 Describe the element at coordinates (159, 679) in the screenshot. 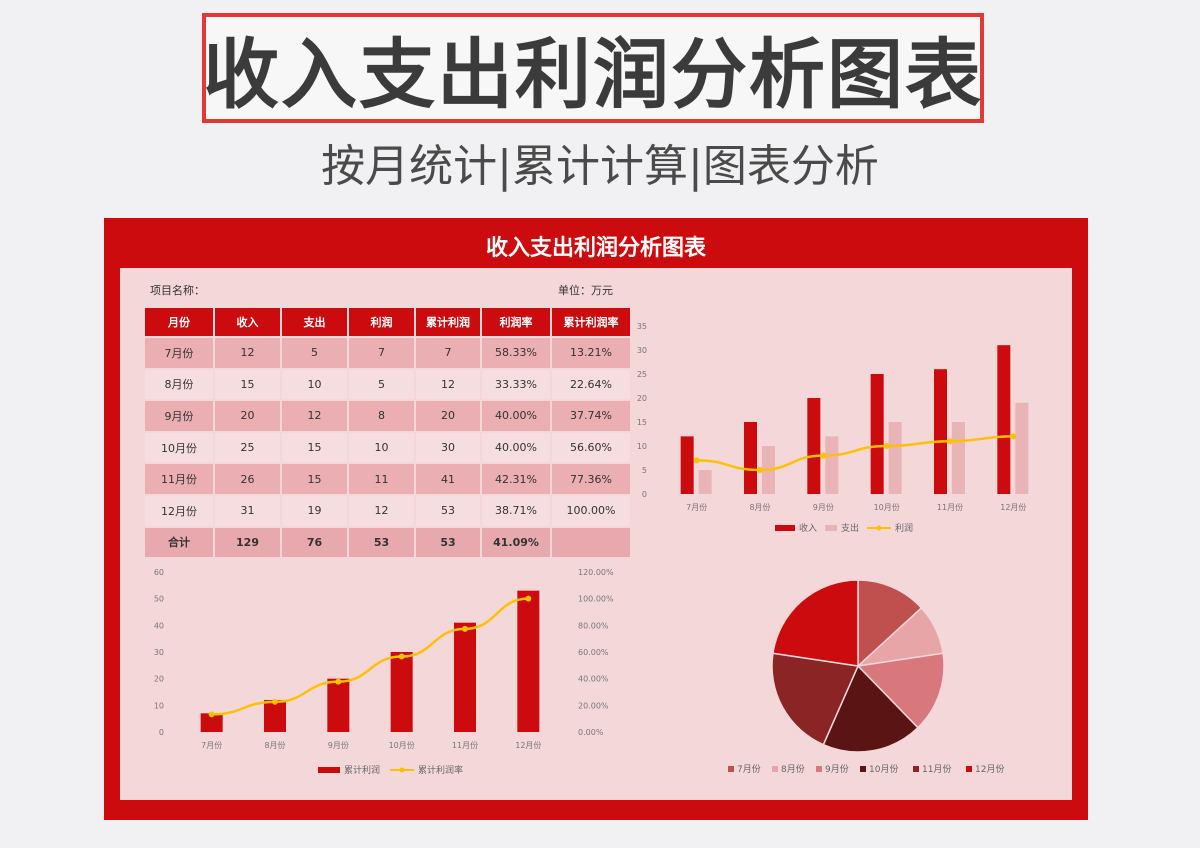

I see `y-tick-label: 20` at that location.